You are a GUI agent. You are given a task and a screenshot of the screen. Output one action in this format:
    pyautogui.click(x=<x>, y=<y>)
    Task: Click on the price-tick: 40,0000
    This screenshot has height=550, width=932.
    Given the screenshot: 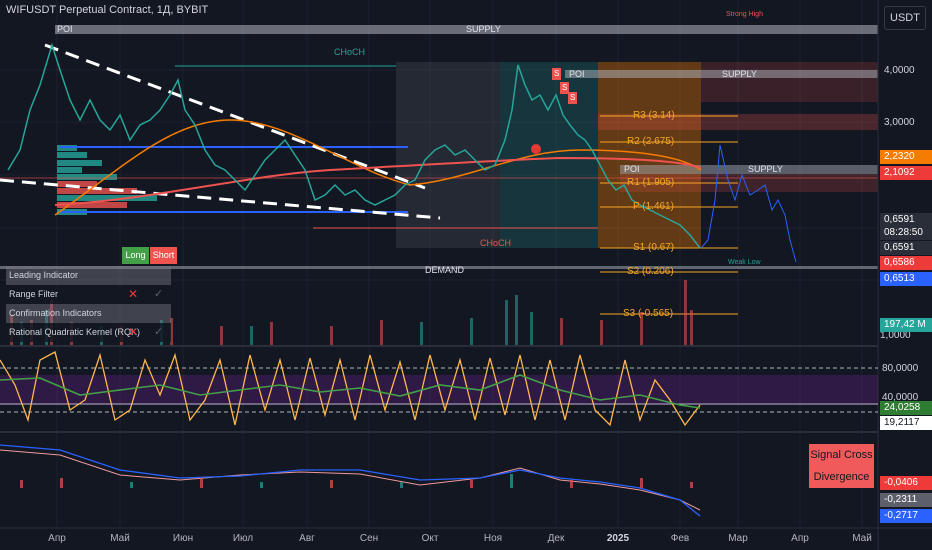 What is the action you would take?
    pyautogui.click(x=900, y=397)
    